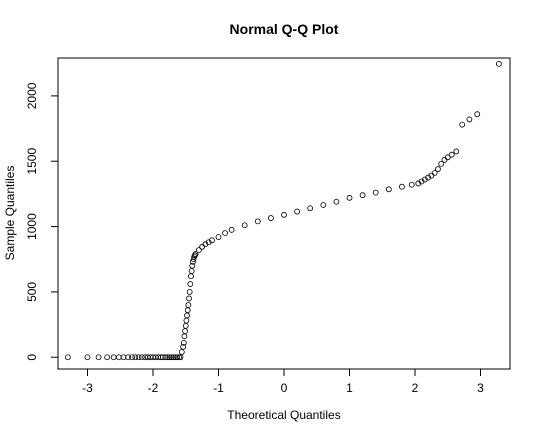 The width and height of the screenshot is (540, 438). I want to click on x-axis: -3 -2 -1 0 1 2 3, so click(283, 381).